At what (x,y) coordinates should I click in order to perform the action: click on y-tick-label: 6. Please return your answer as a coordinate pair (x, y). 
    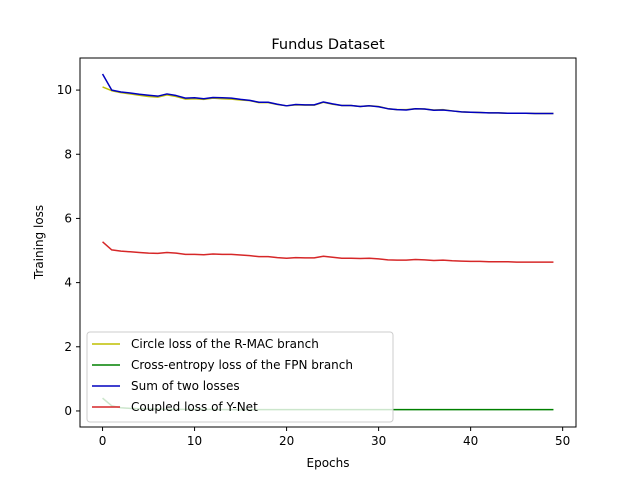
    Looking at the image, I should click on (68, 218).